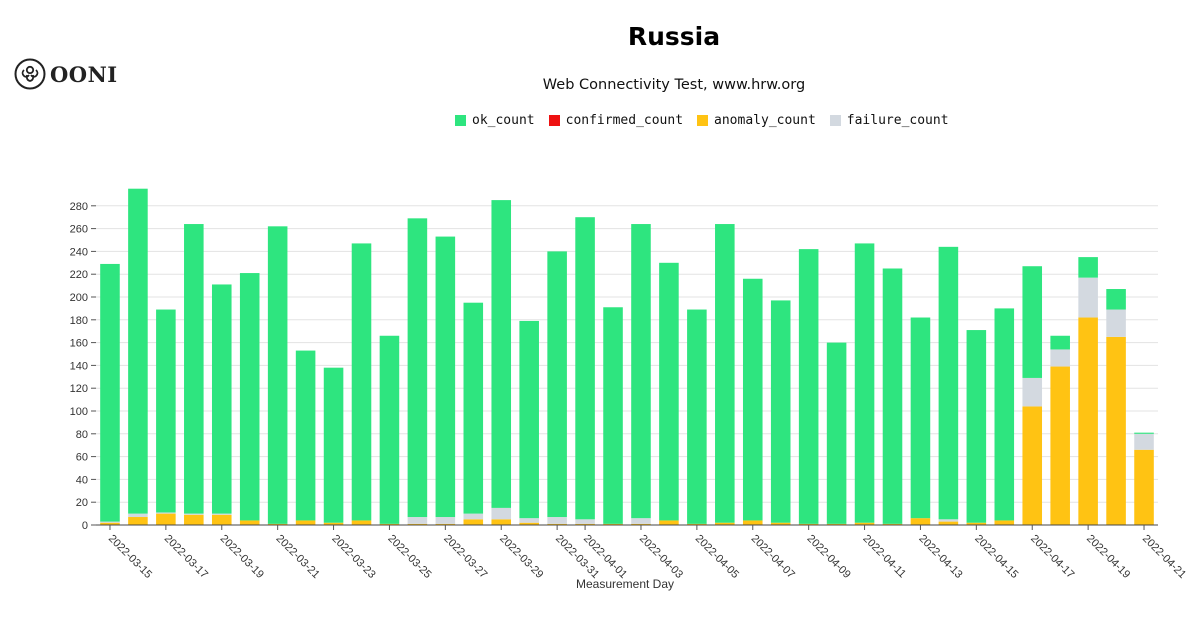  Describe the element at coordinates (889, 120) in the screenshot. I see `legend-item-failure: failure_count` at that location.